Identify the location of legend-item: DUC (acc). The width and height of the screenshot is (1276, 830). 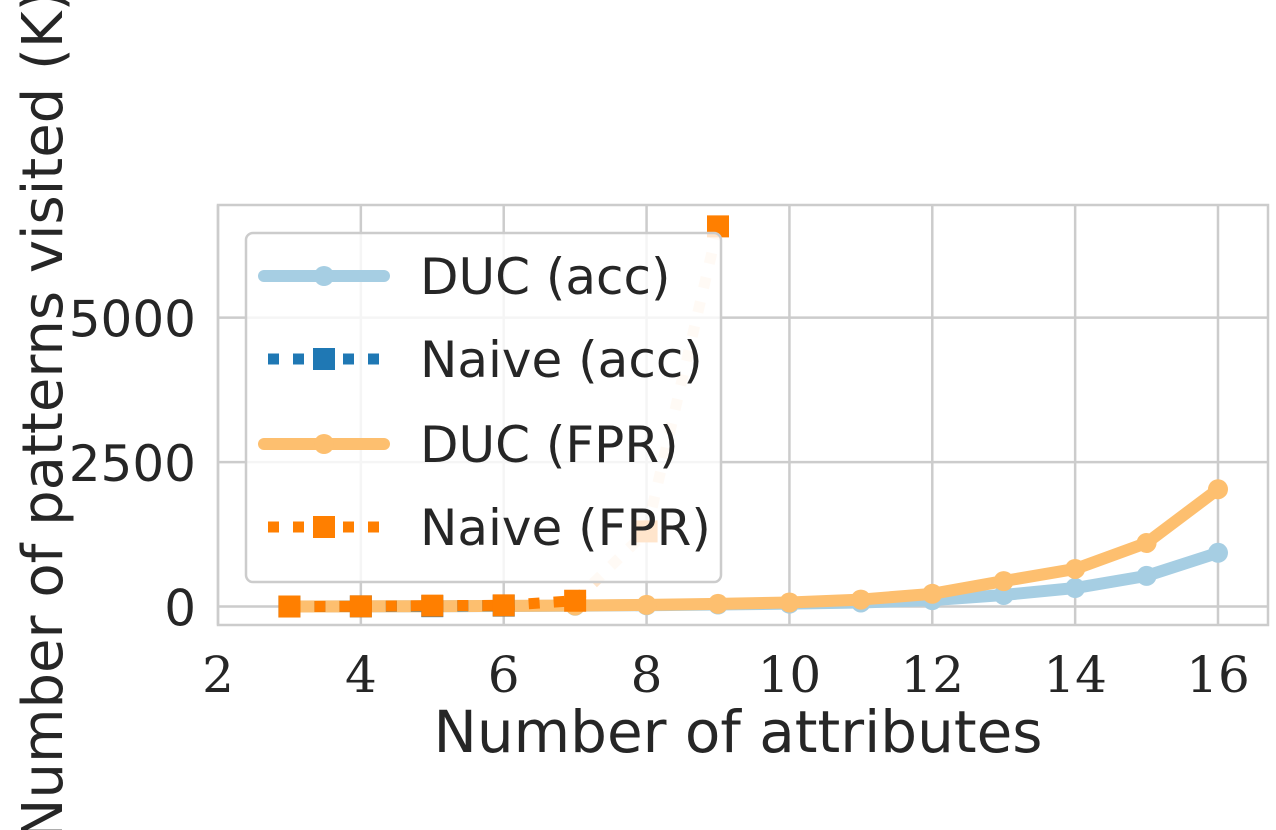
(464, 277).